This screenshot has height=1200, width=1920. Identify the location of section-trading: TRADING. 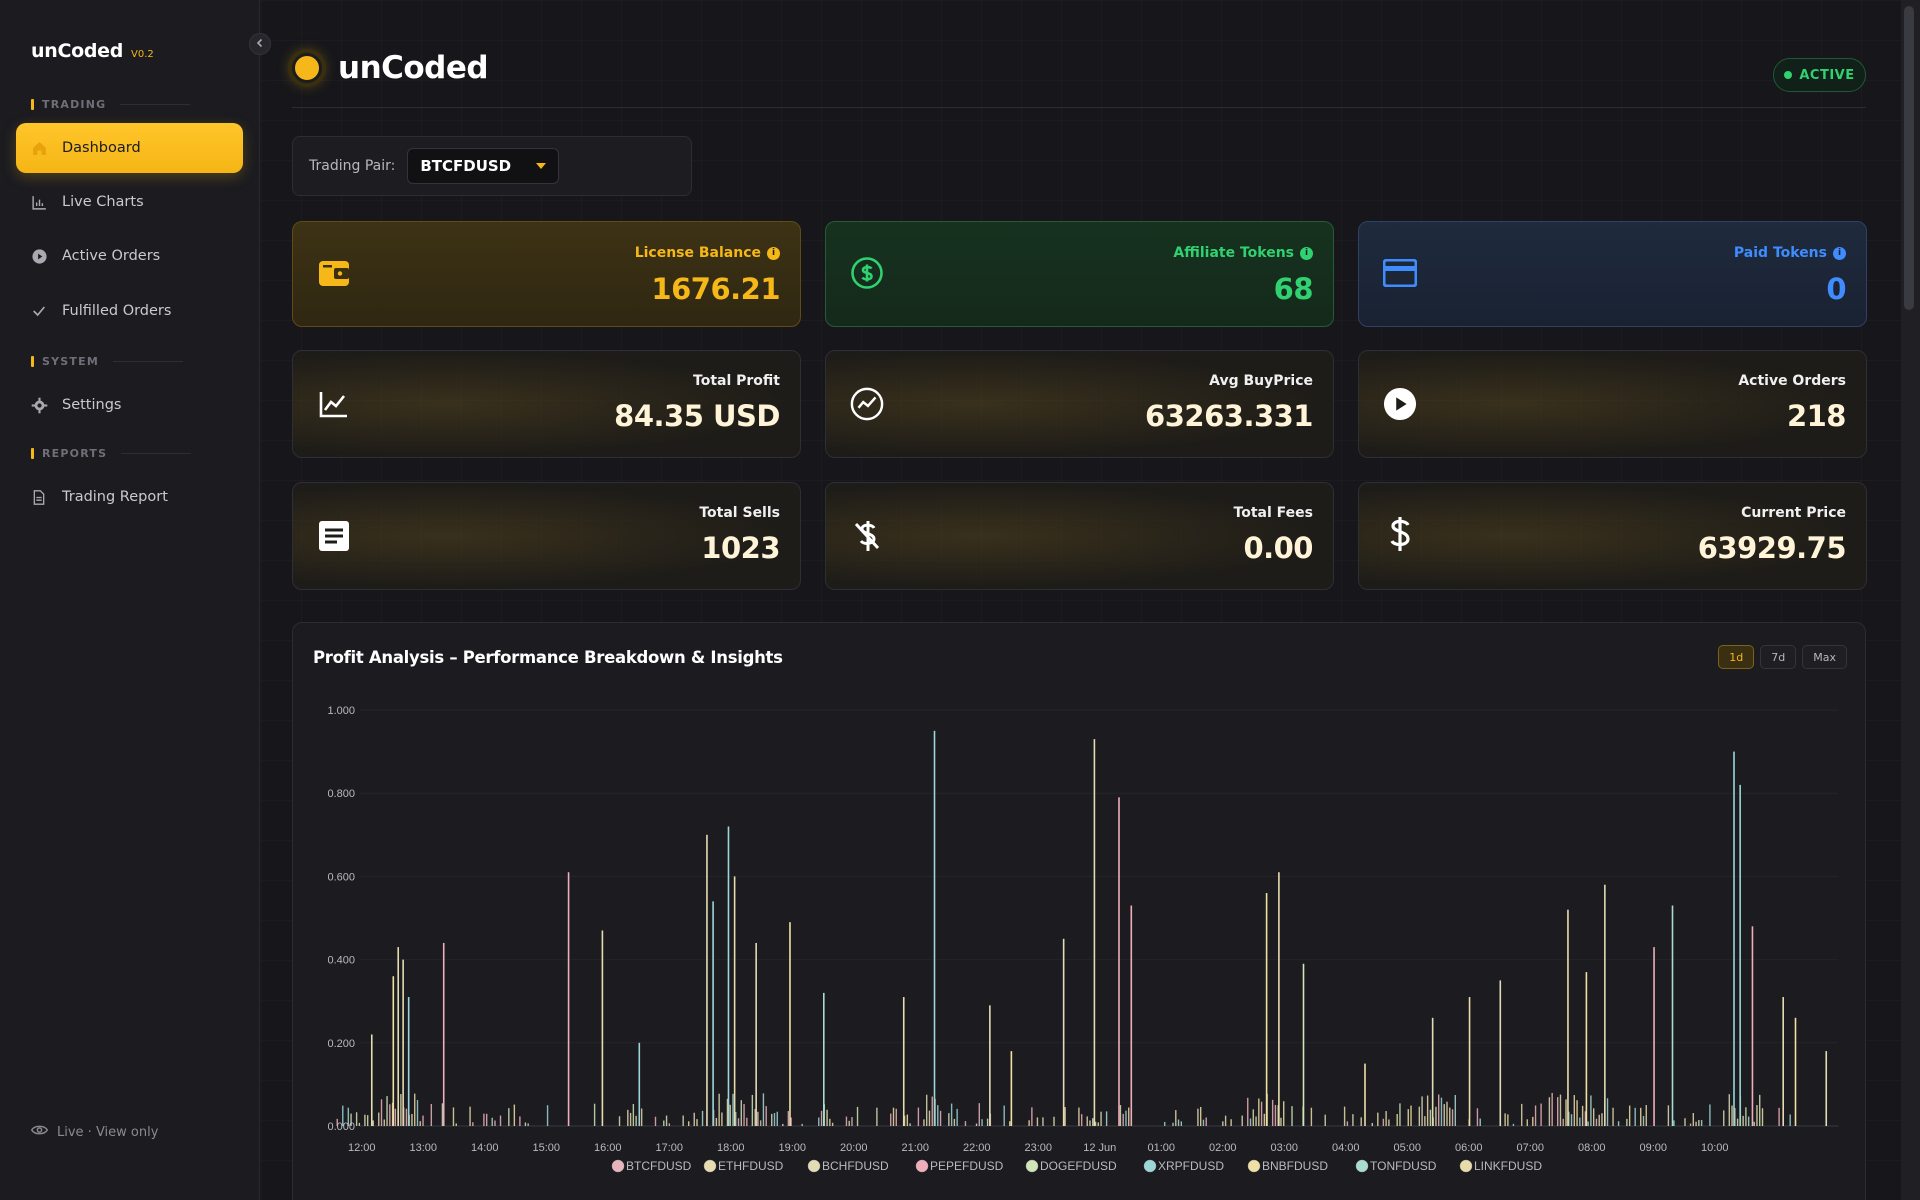
(111, 104).